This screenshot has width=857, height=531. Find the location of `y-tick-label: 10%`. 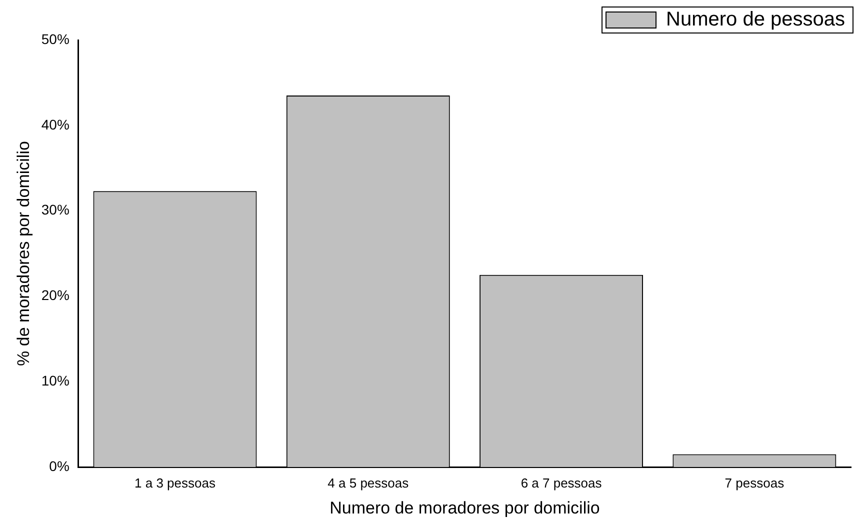

y-tick-label: 10% is located at coordinates (55, 380).